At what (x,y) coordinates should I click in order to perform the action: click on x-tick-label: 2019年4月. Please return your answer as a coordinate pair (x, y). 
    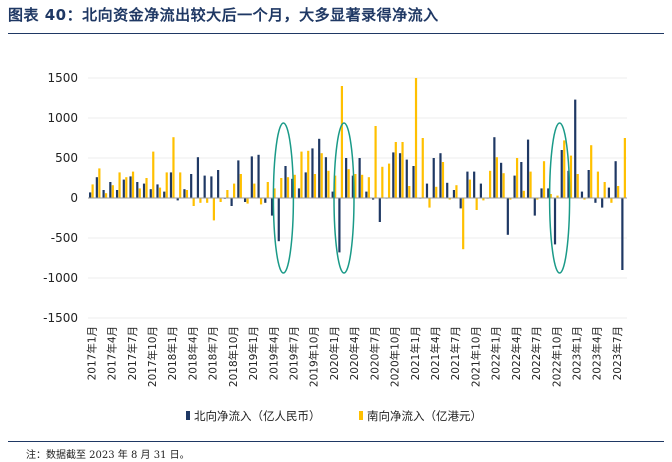
    Looking at the image, I should click on (273, 353).